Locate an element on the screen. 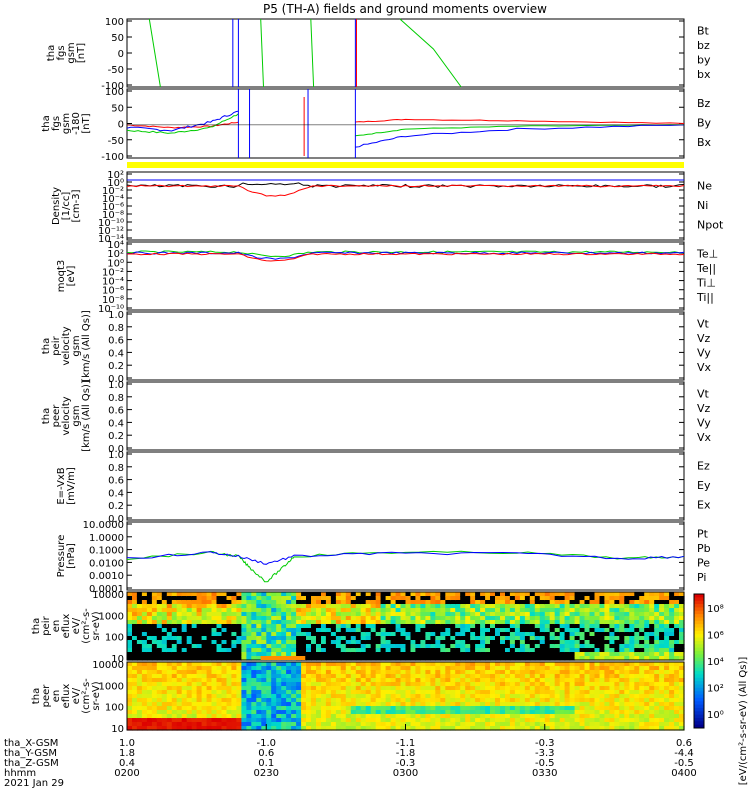 This screenshot has height=800, width=750. legend-item: Bz is located at coordinates (704, 103).